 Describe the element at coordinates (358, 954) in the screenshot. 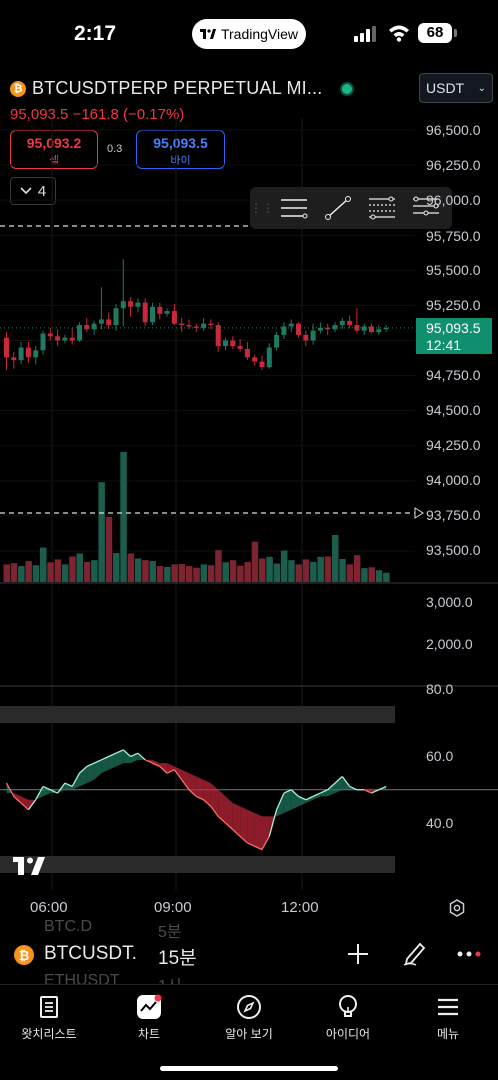

I see `add-compare-icon` at that location.